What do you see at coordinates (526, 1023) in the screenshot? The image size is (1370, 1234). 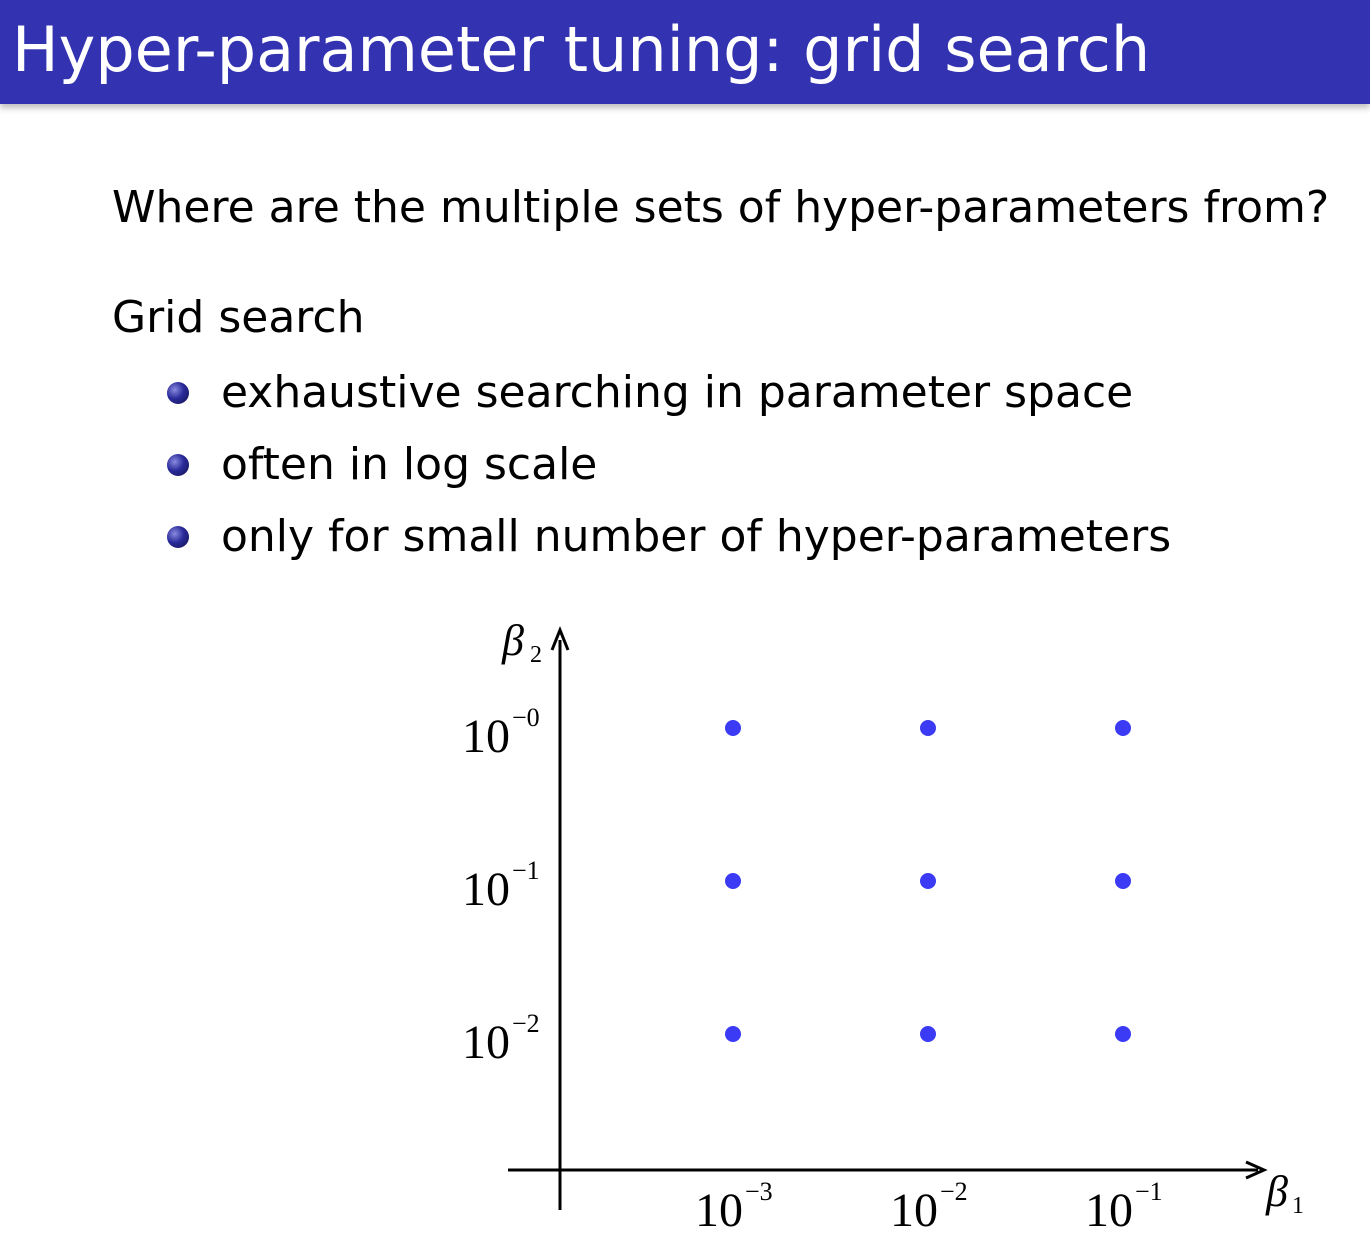 I see `y-tick-exponent: −2` at bounding box center [526, 1023].